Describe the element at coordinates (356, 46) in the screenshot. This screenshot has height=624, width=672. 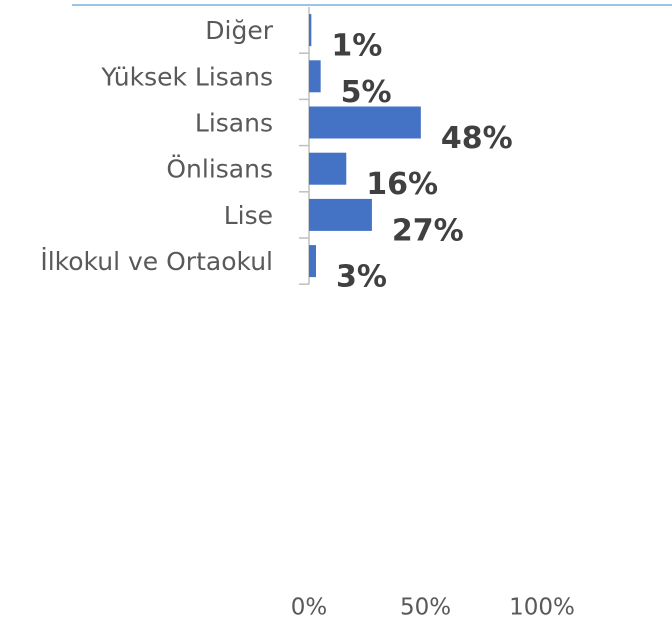
I see `value-label: 1%` at that location.